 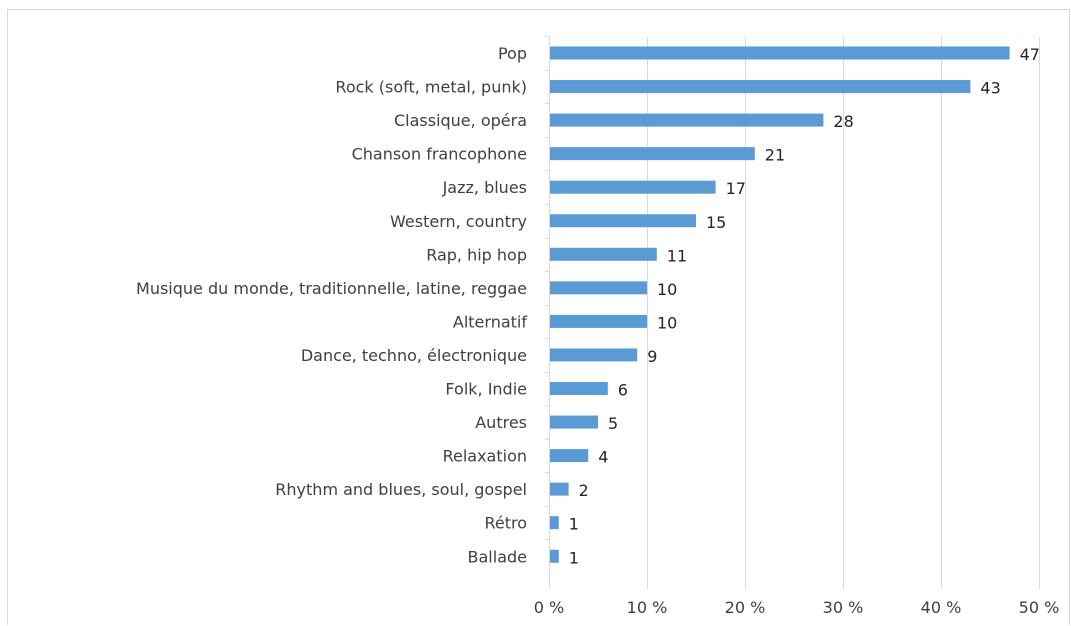 What do you see at coordinates (431, 87) in the screenshot?
I see `category-label: Rock (soft, metal, punk)` at bounding box center [431, 87].